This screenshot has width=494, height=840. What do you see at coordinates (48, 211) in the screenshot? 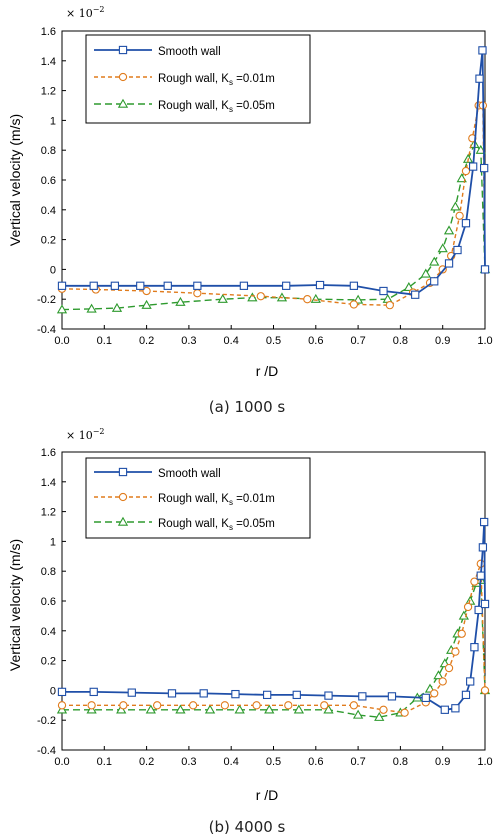
I see `y-tick-label: 0.4` at bounding box center [48, 211].